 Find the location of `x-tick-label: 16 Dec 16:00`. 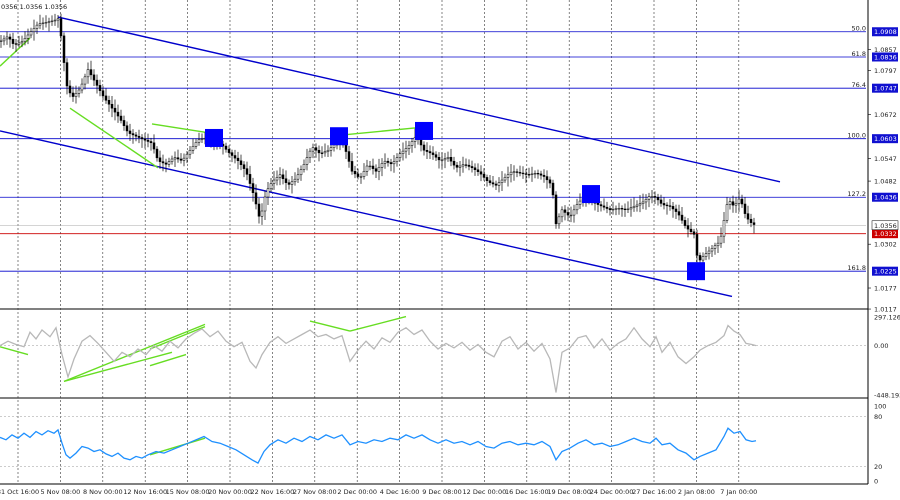

x-tick-label: 16 Dec 16:00 is located at coordinates (527, 492).